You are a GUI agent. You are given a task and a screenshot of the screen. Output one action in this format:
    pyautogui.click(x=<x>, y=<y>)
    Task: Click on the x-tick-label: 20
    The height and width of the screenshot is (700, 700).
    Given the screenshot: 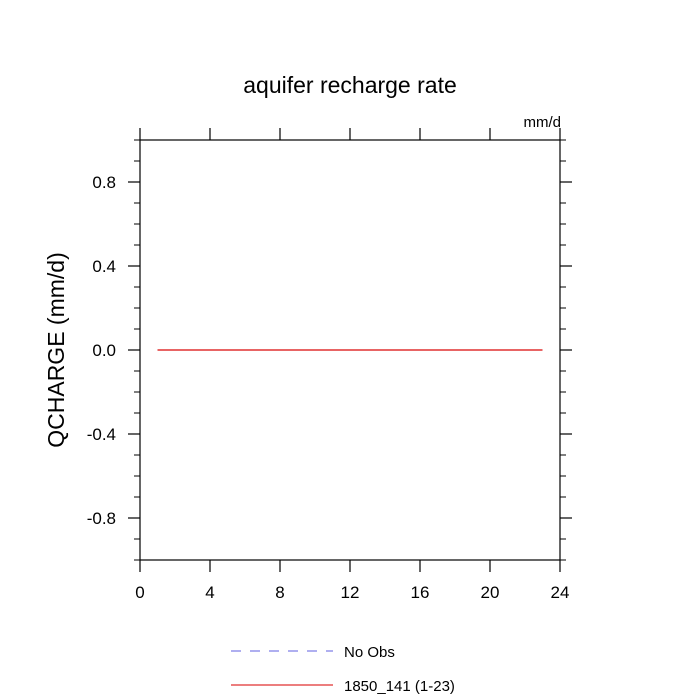 What is the action you would take?
    pyautogui.click(x=490, y=592)
    